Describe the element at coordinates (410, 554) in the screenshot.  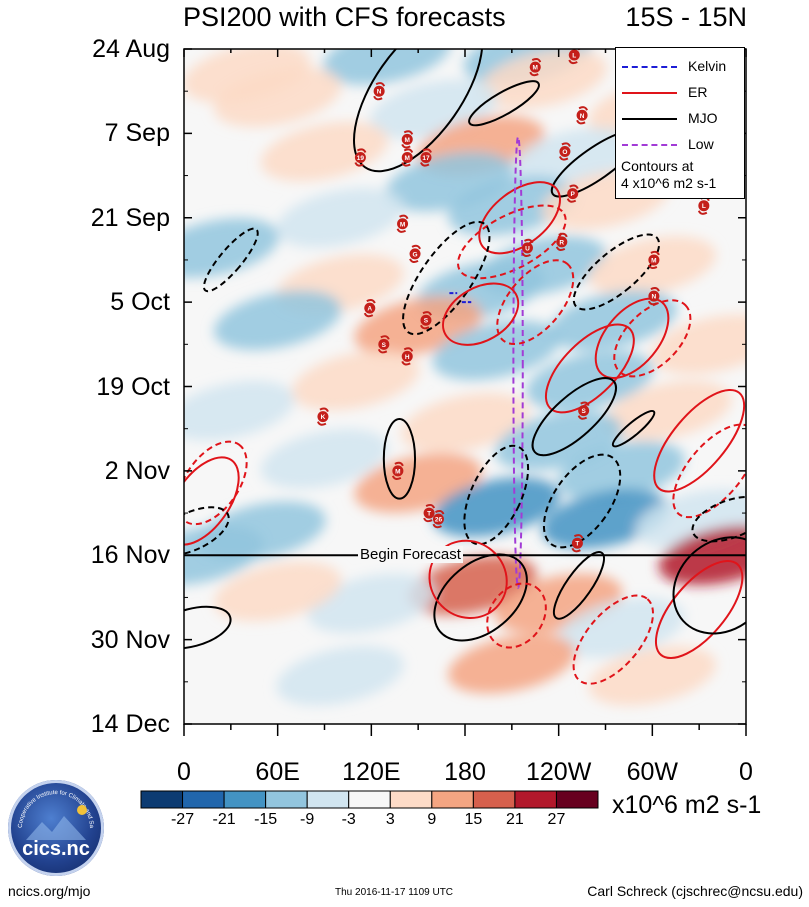
I see `begin-forecast-label: Begin Forecast` at that location.